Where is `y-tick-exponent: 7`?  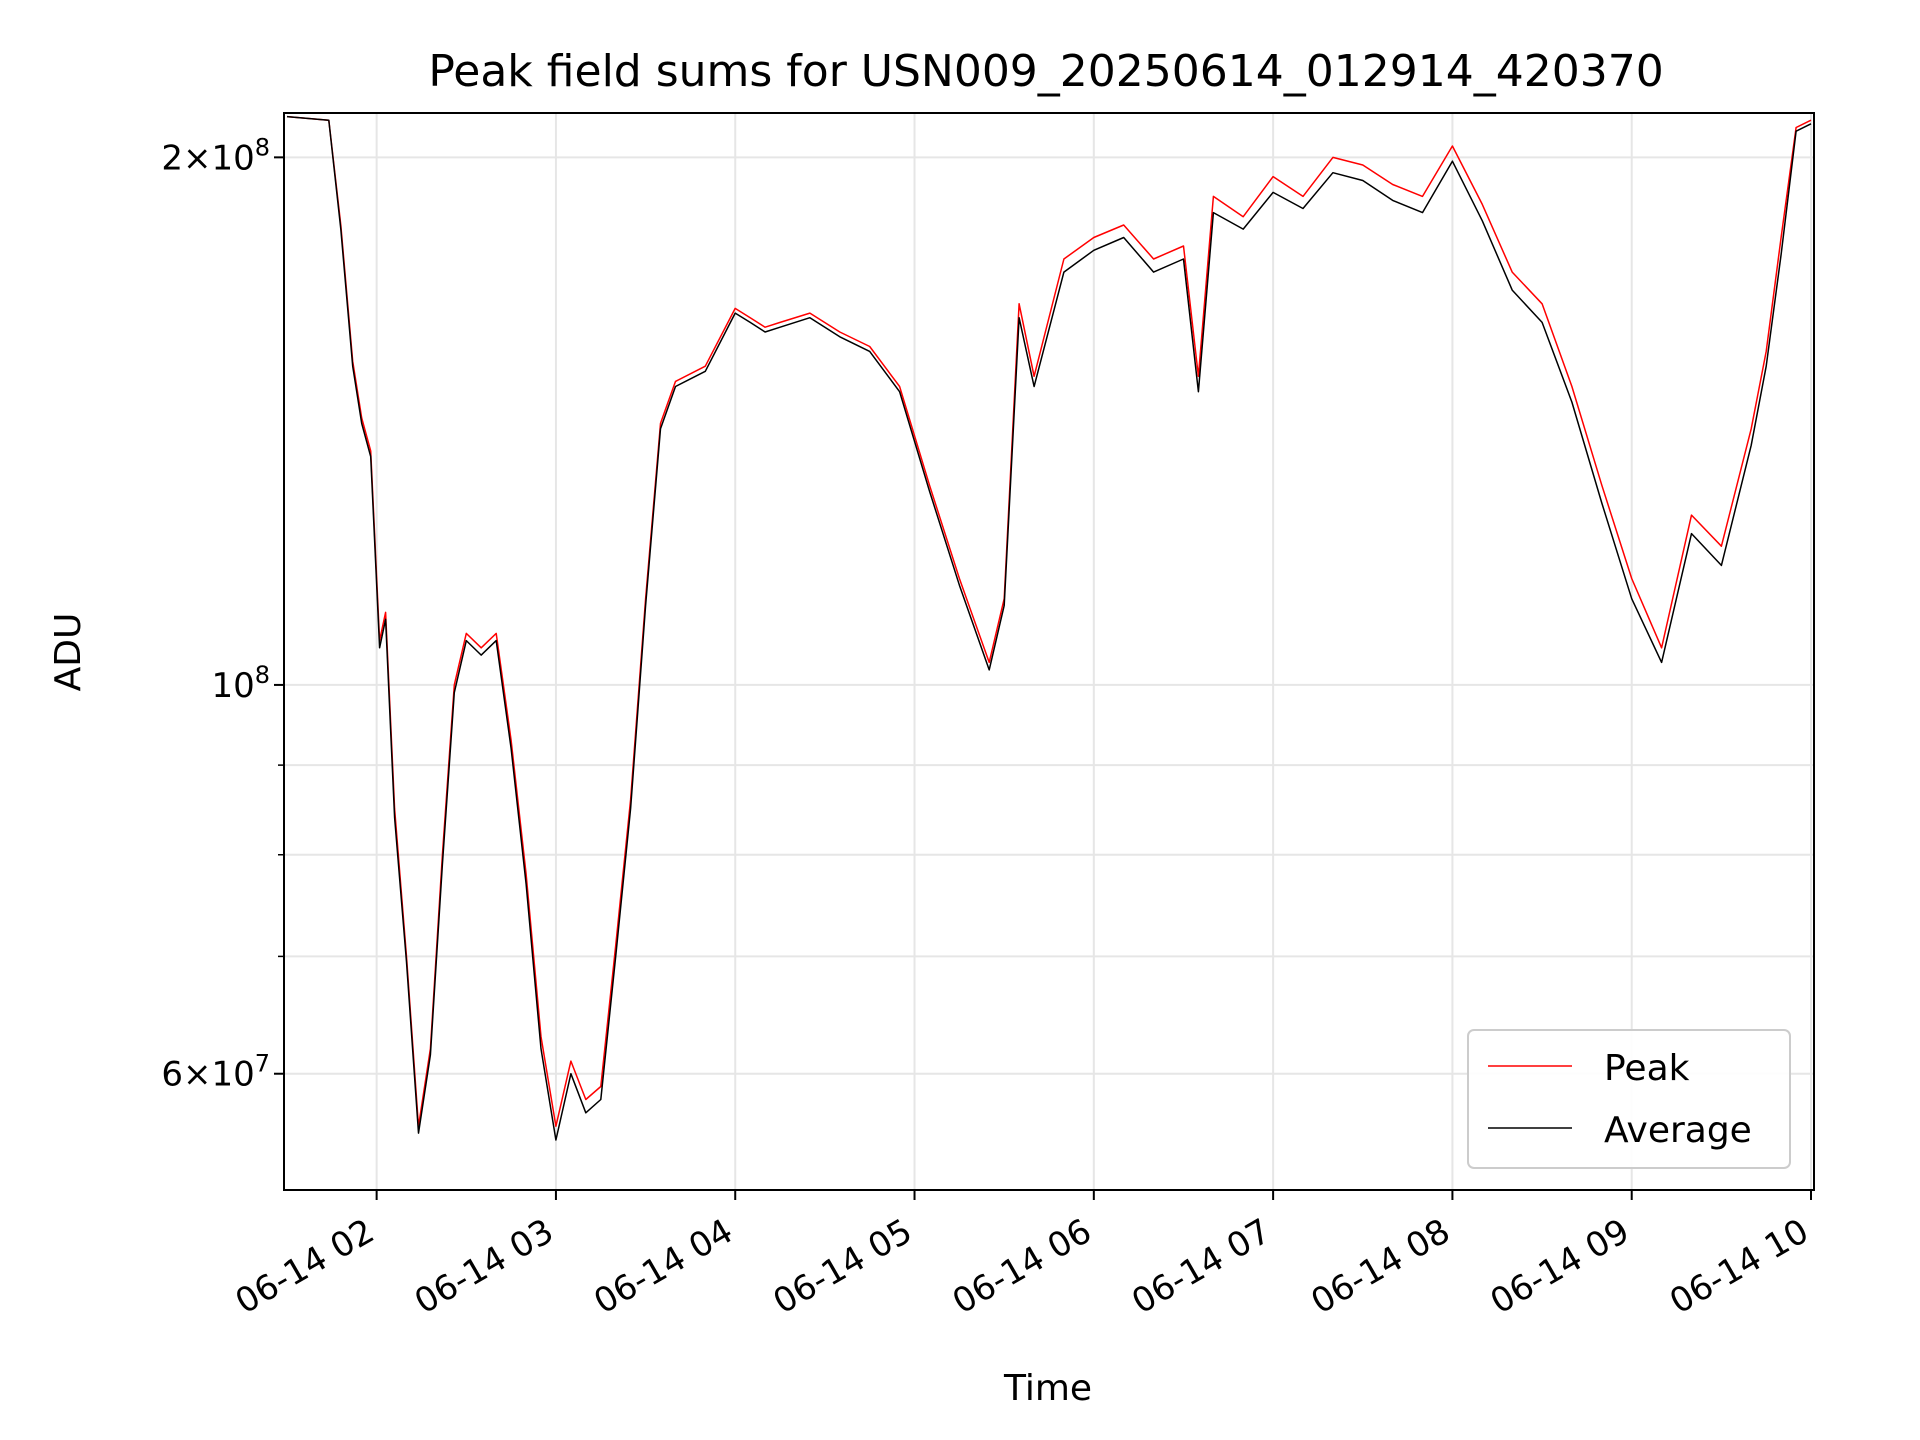 y-tick-exponent: 7 is located at coordinates (262, 1064).